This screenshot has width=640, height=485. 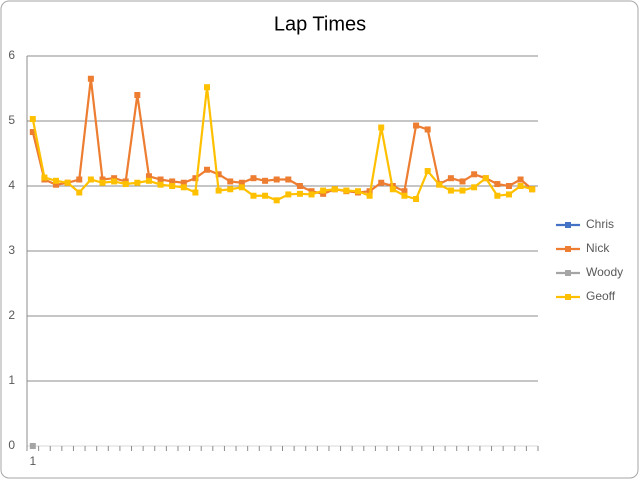 What do you see at coordinates (11, 250) in the screenshot?
I see `y-tick-label: 3` at bounding box center [11, 250].